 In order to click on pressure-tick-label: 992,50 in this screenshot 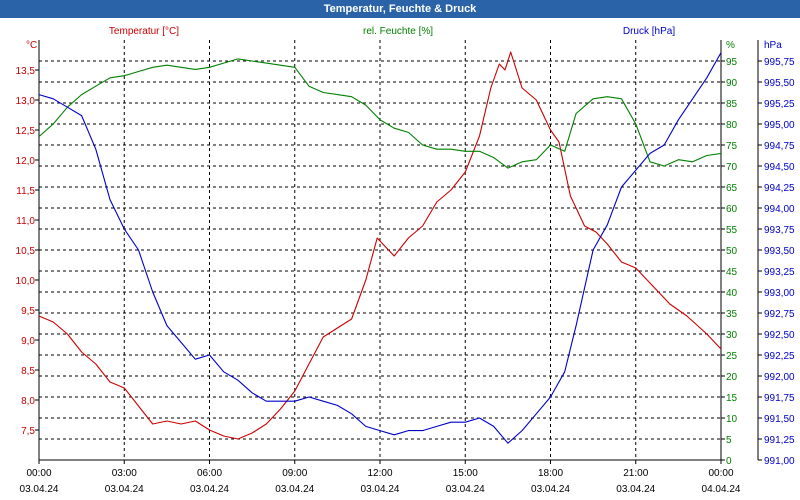, I will do `click(779, 335)`.